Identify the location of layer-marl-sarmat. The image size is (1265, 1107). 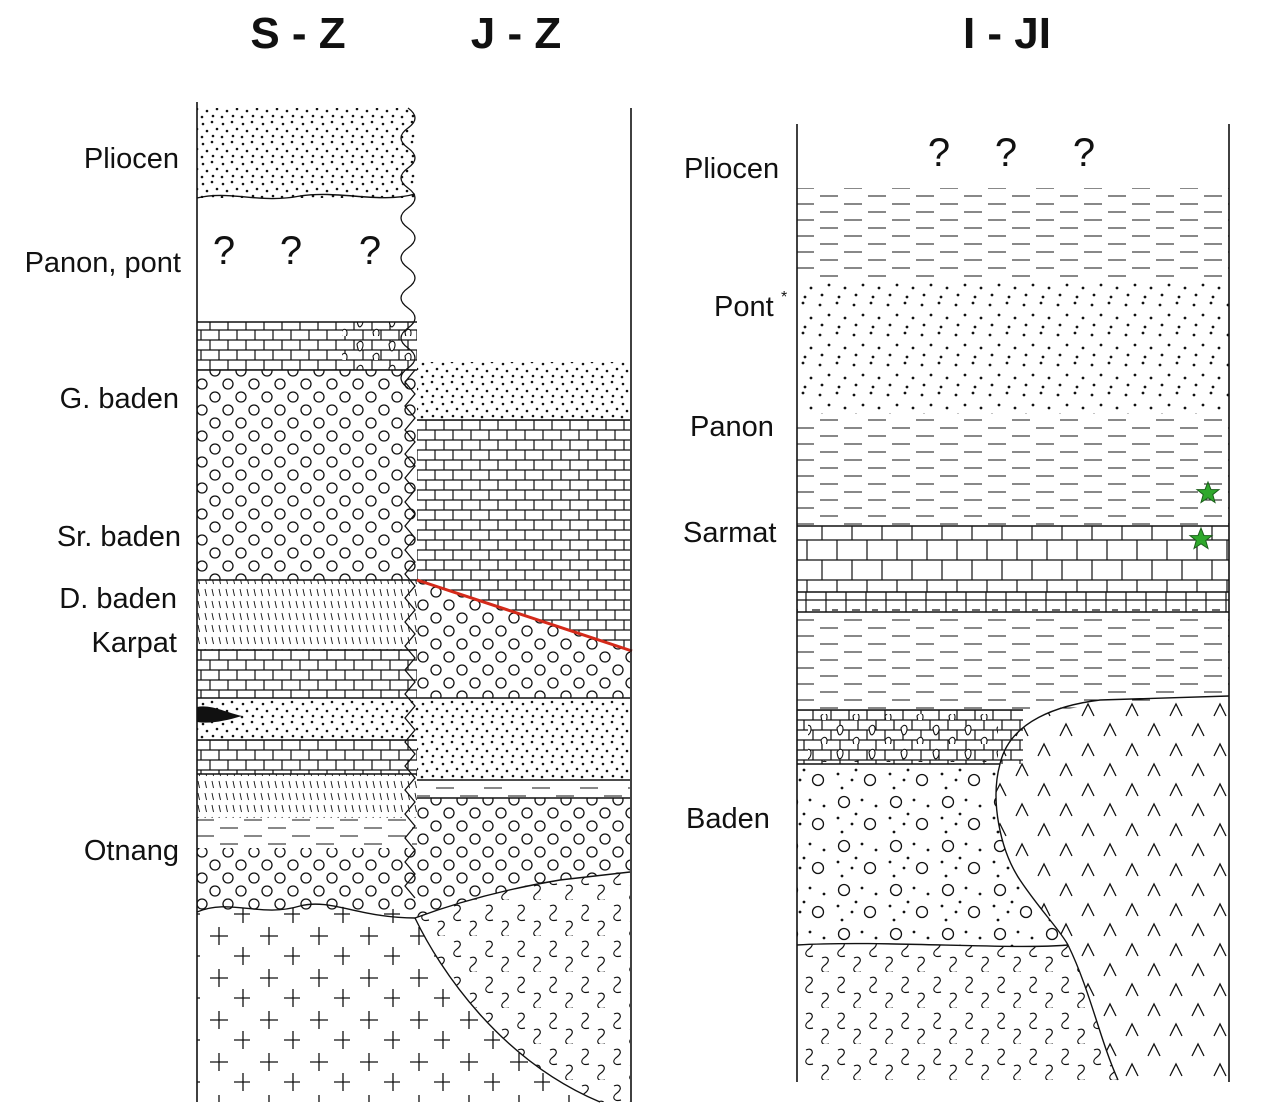
(1013, 602).